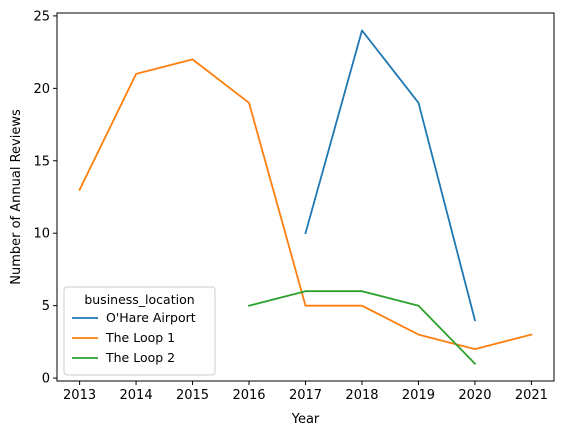  I want to click on y-tick-label: 15, so click(41, 161).